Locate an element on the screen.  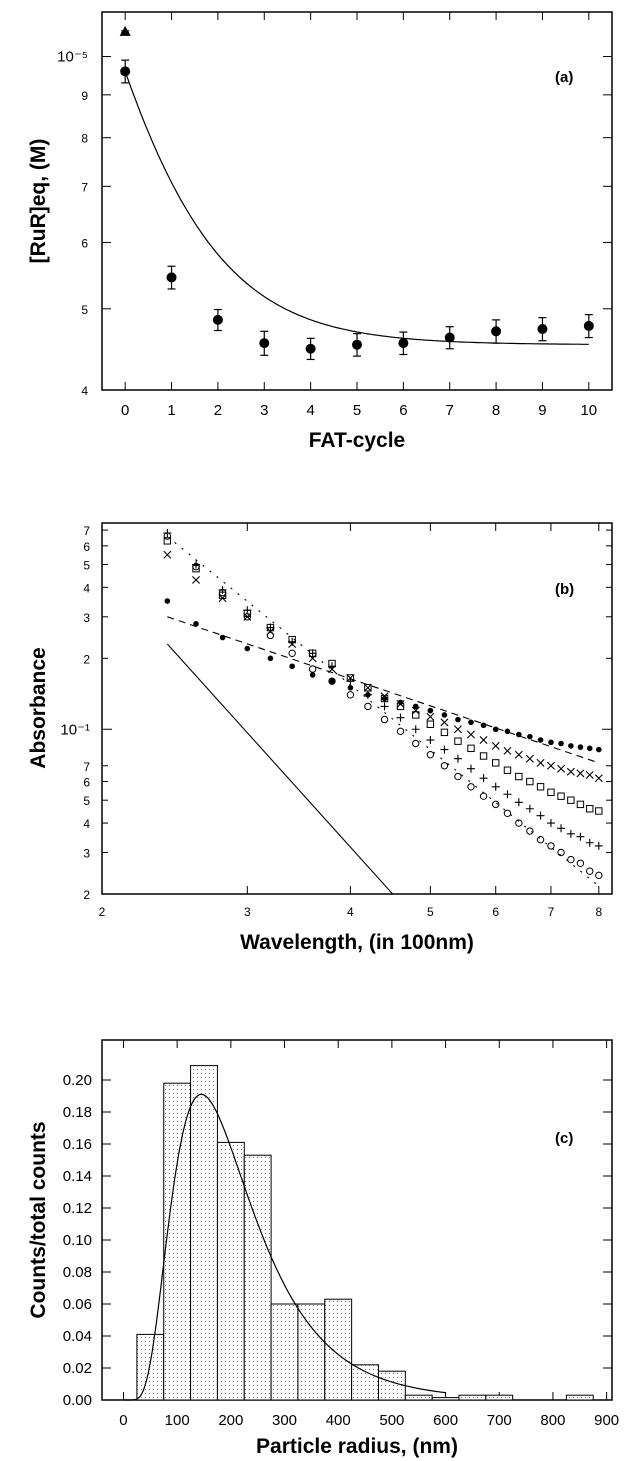
panel-c-y-tick-label: 0.14 is located at coordinates (77, 1176).